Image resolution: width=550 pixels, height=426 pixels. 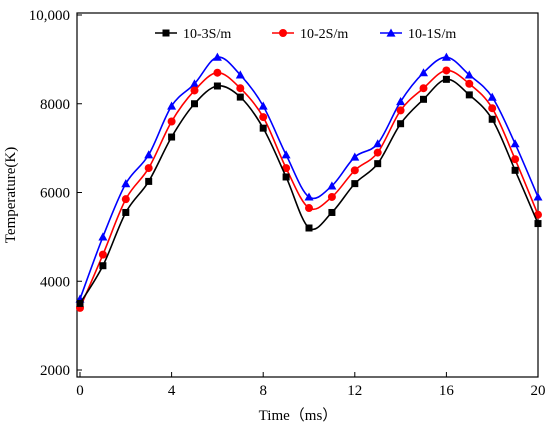 I want to click on x-tick-label: 16, so click(x=447, y=391).